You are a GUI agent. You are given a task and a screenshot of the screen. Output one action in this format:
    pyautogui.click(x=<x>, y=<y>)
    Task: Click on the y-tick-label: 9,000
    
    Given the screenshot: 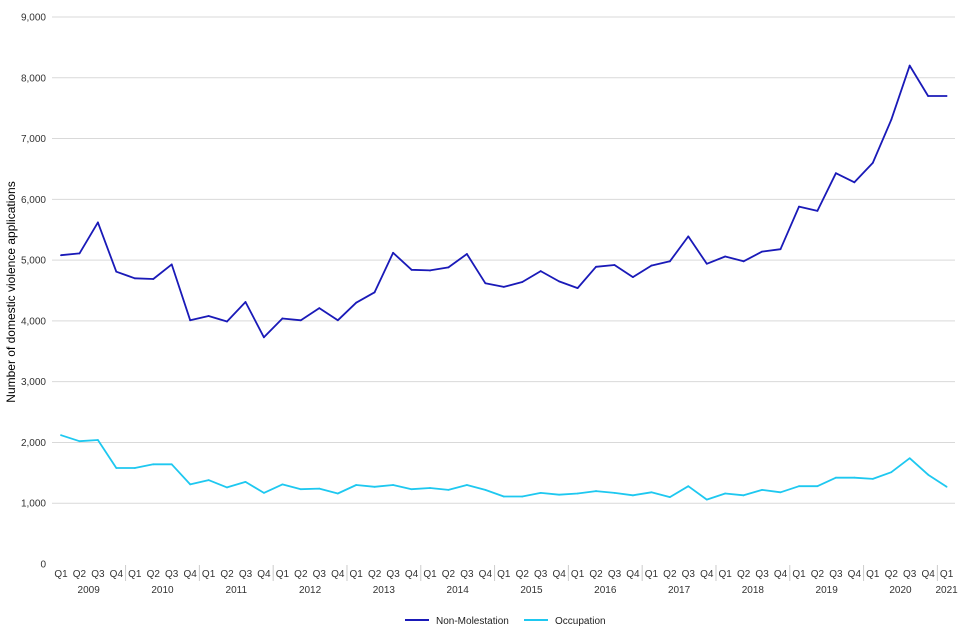 What is the action you would take?
    pyautogui.click(x=33, y=18)
    